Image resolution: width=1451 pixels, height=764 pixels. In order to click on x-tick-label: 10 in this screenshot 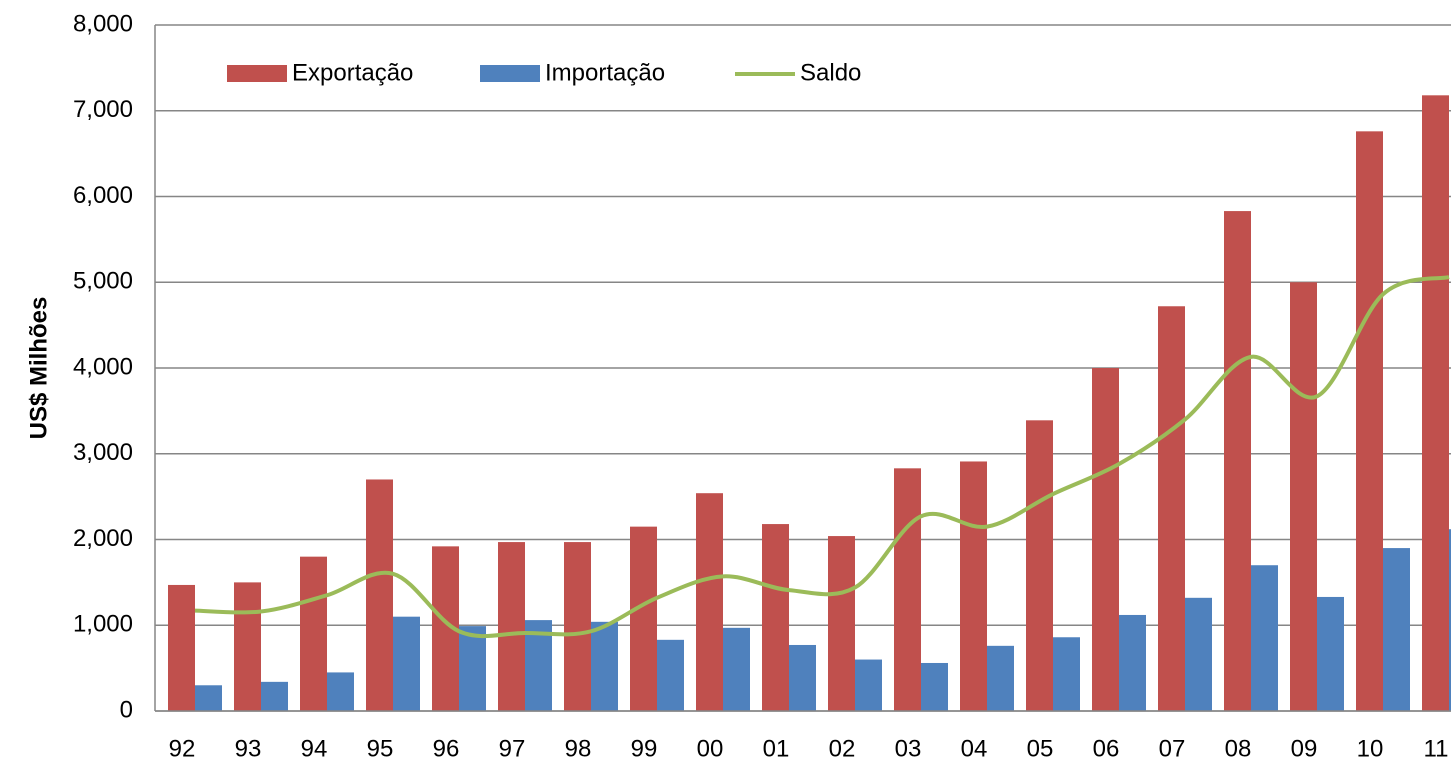, I will do `click(1370, 748)`.